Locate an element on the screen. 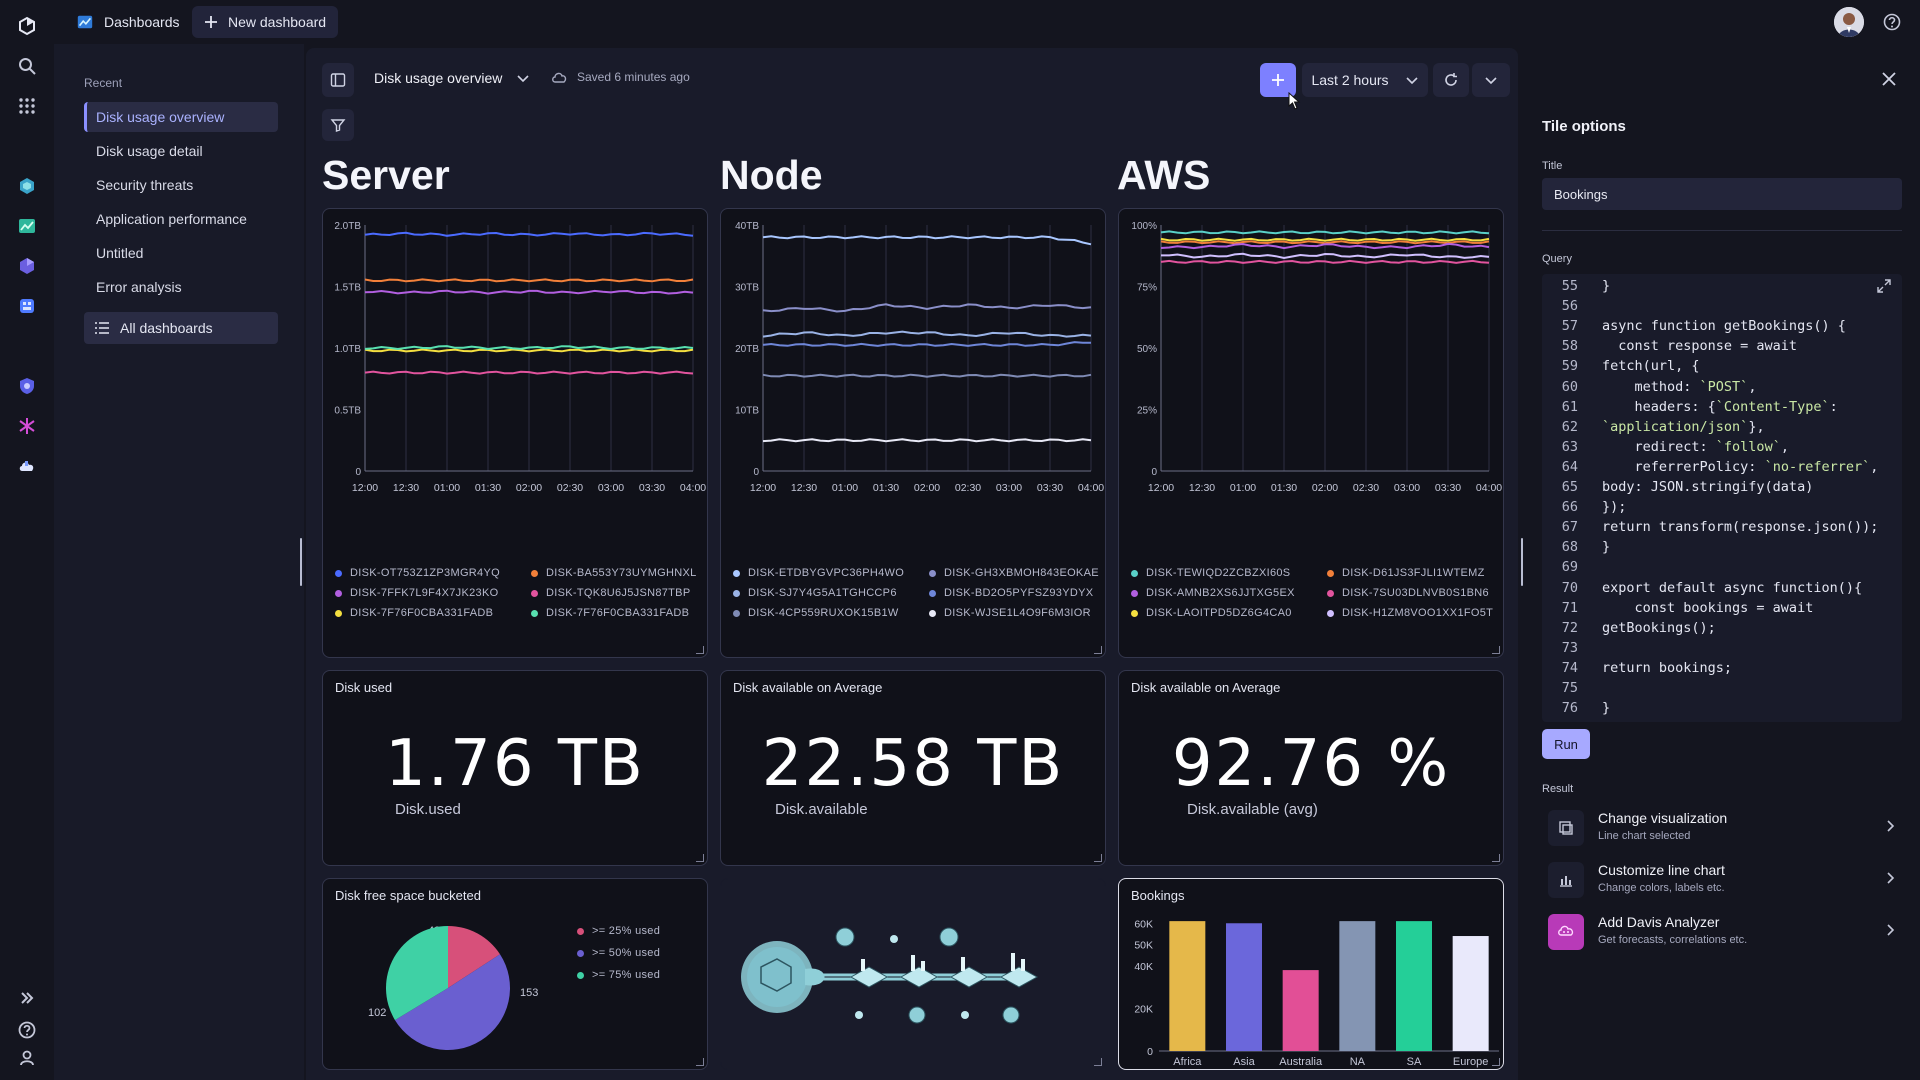 The image size is (1920, 1080). help-circle-icon is located at coordinates (1892, 22).